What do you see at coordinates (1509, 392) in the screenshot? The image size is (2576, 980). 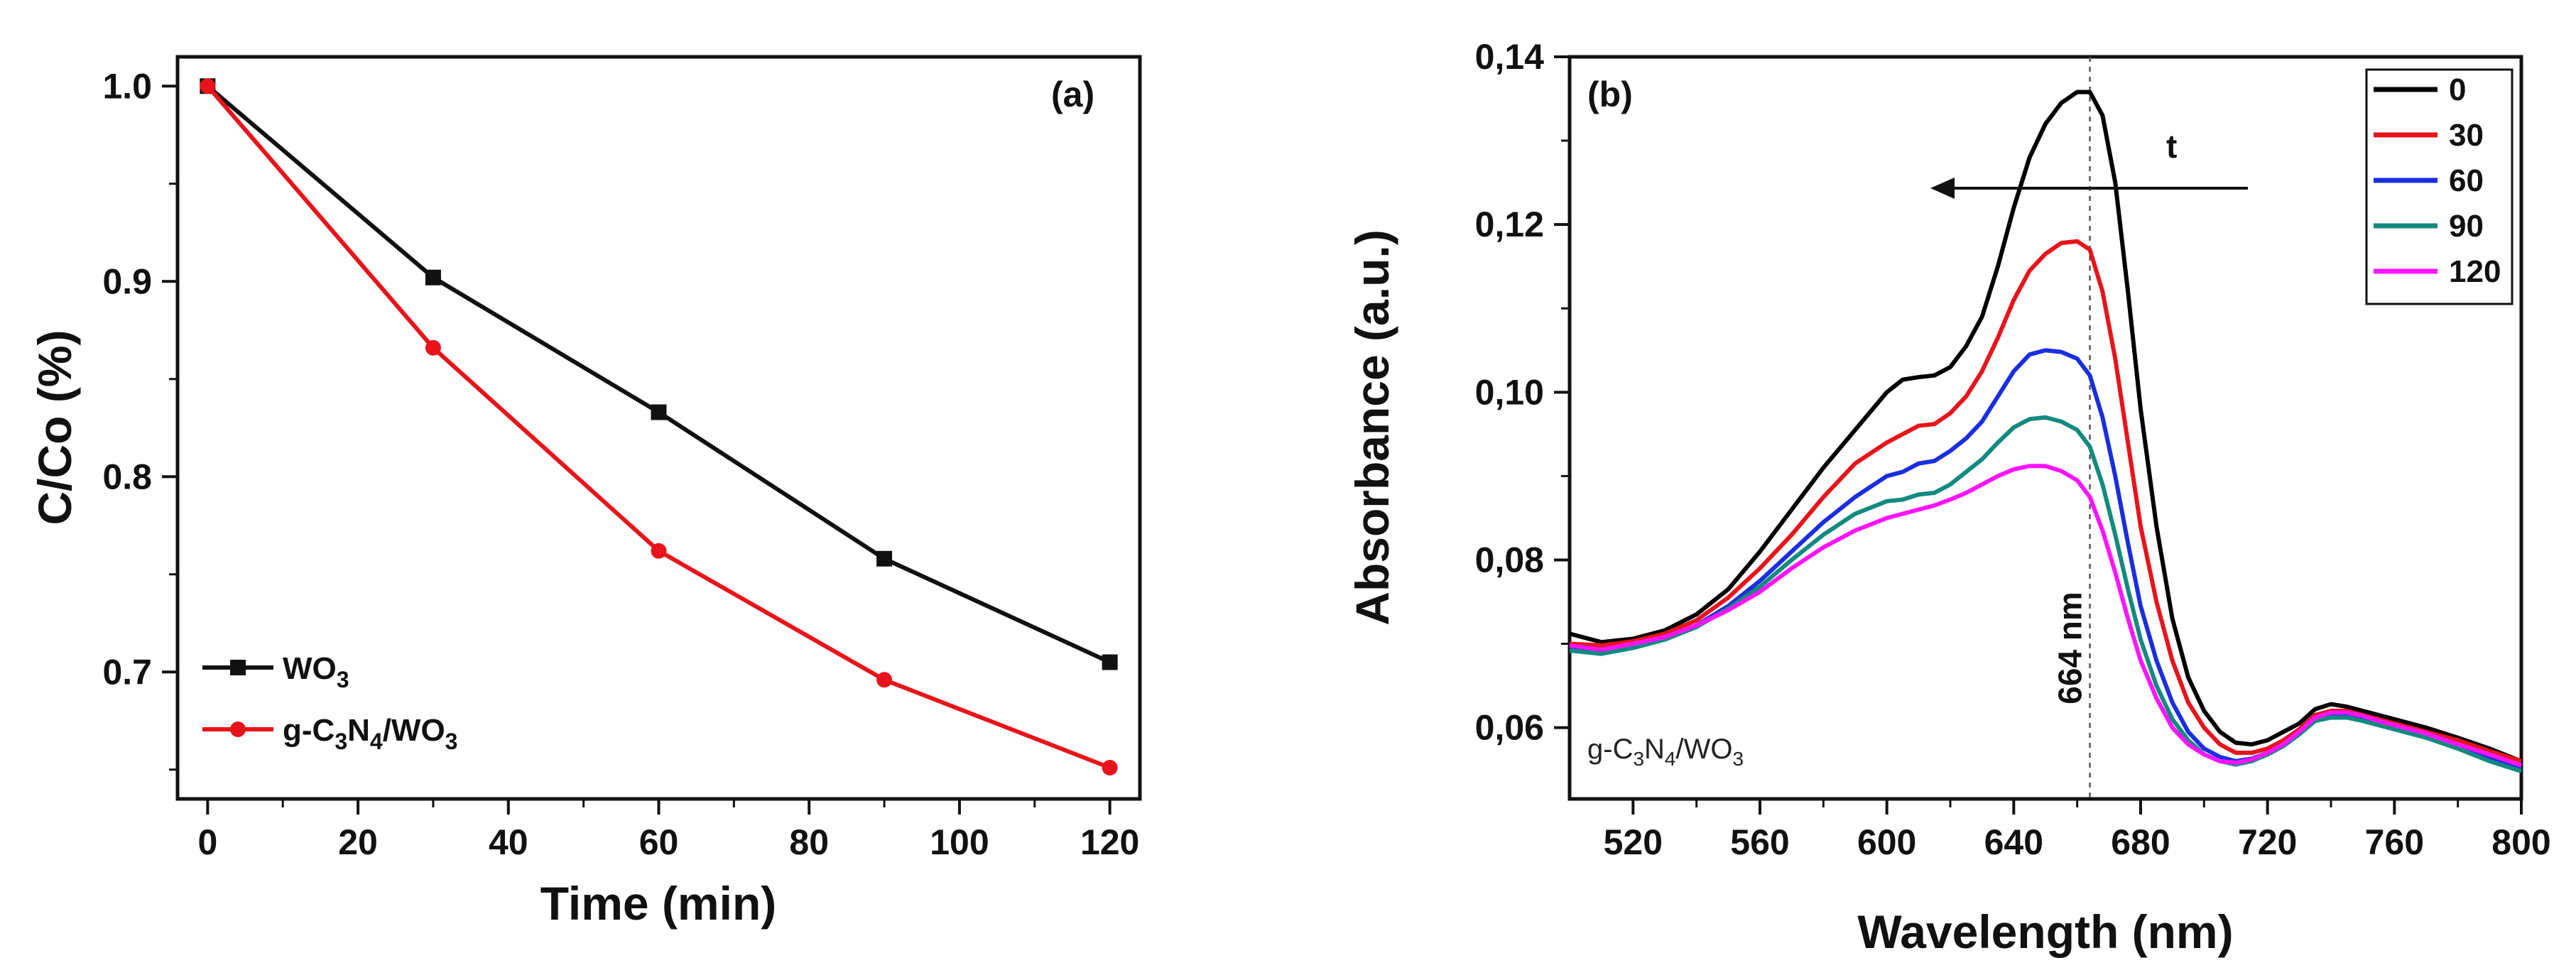 I see `y-tick-label: 0,10` at bounding box center [1509, 392].